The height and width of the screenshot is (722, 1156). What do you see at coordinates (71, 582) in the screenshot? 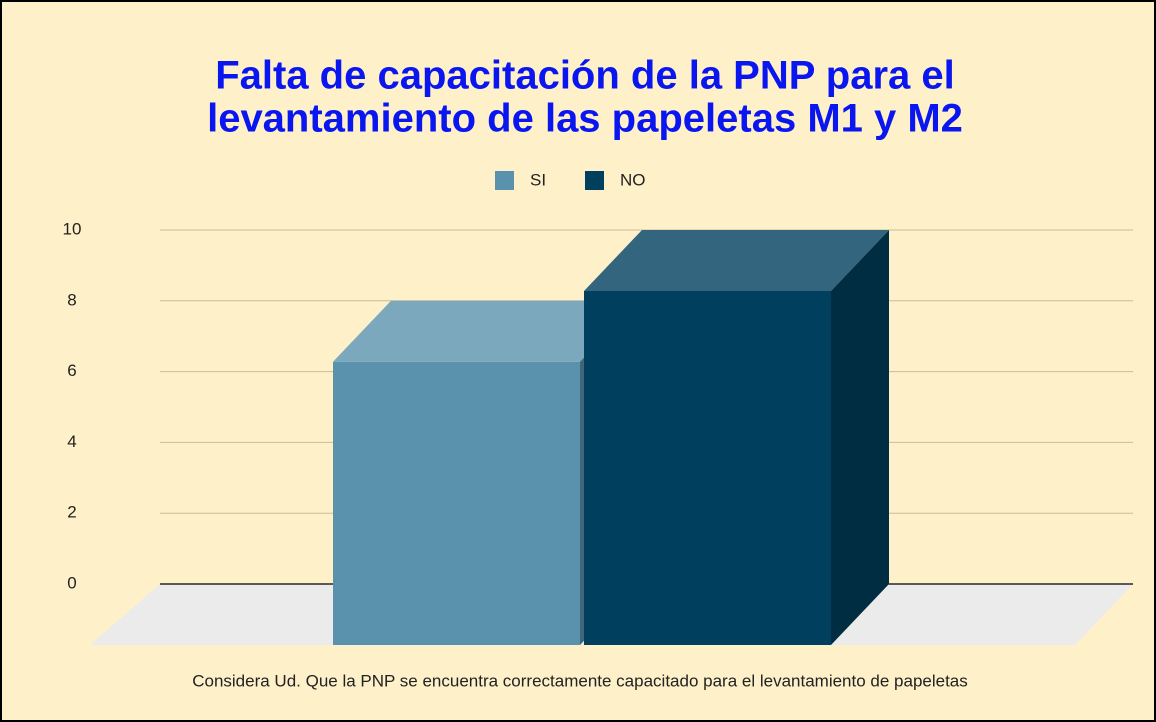
I see `y-tick-label: 0` at bounding box center [71, 582].